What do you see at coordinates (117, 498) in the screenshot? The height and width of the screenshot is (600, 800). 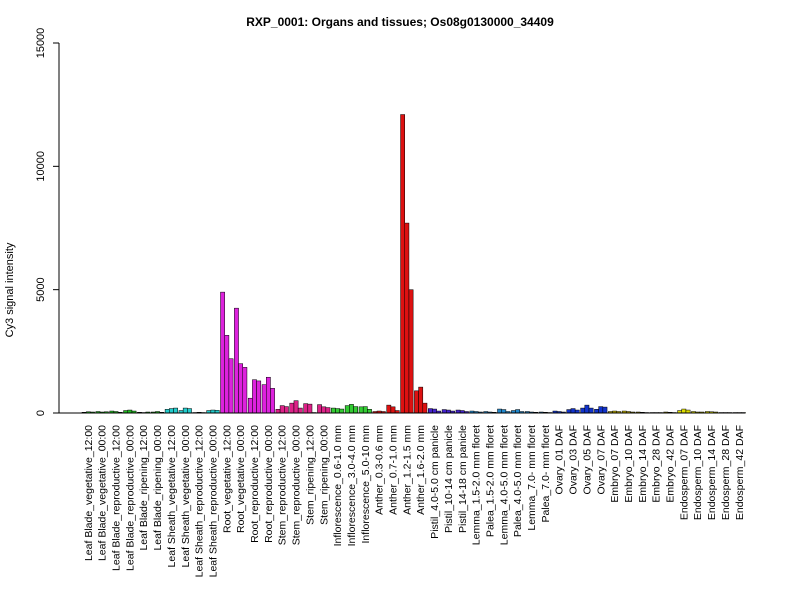 I see `x-tick-label: Leaf Blade_reproductive_12:00` at bounding box center [117, 498].